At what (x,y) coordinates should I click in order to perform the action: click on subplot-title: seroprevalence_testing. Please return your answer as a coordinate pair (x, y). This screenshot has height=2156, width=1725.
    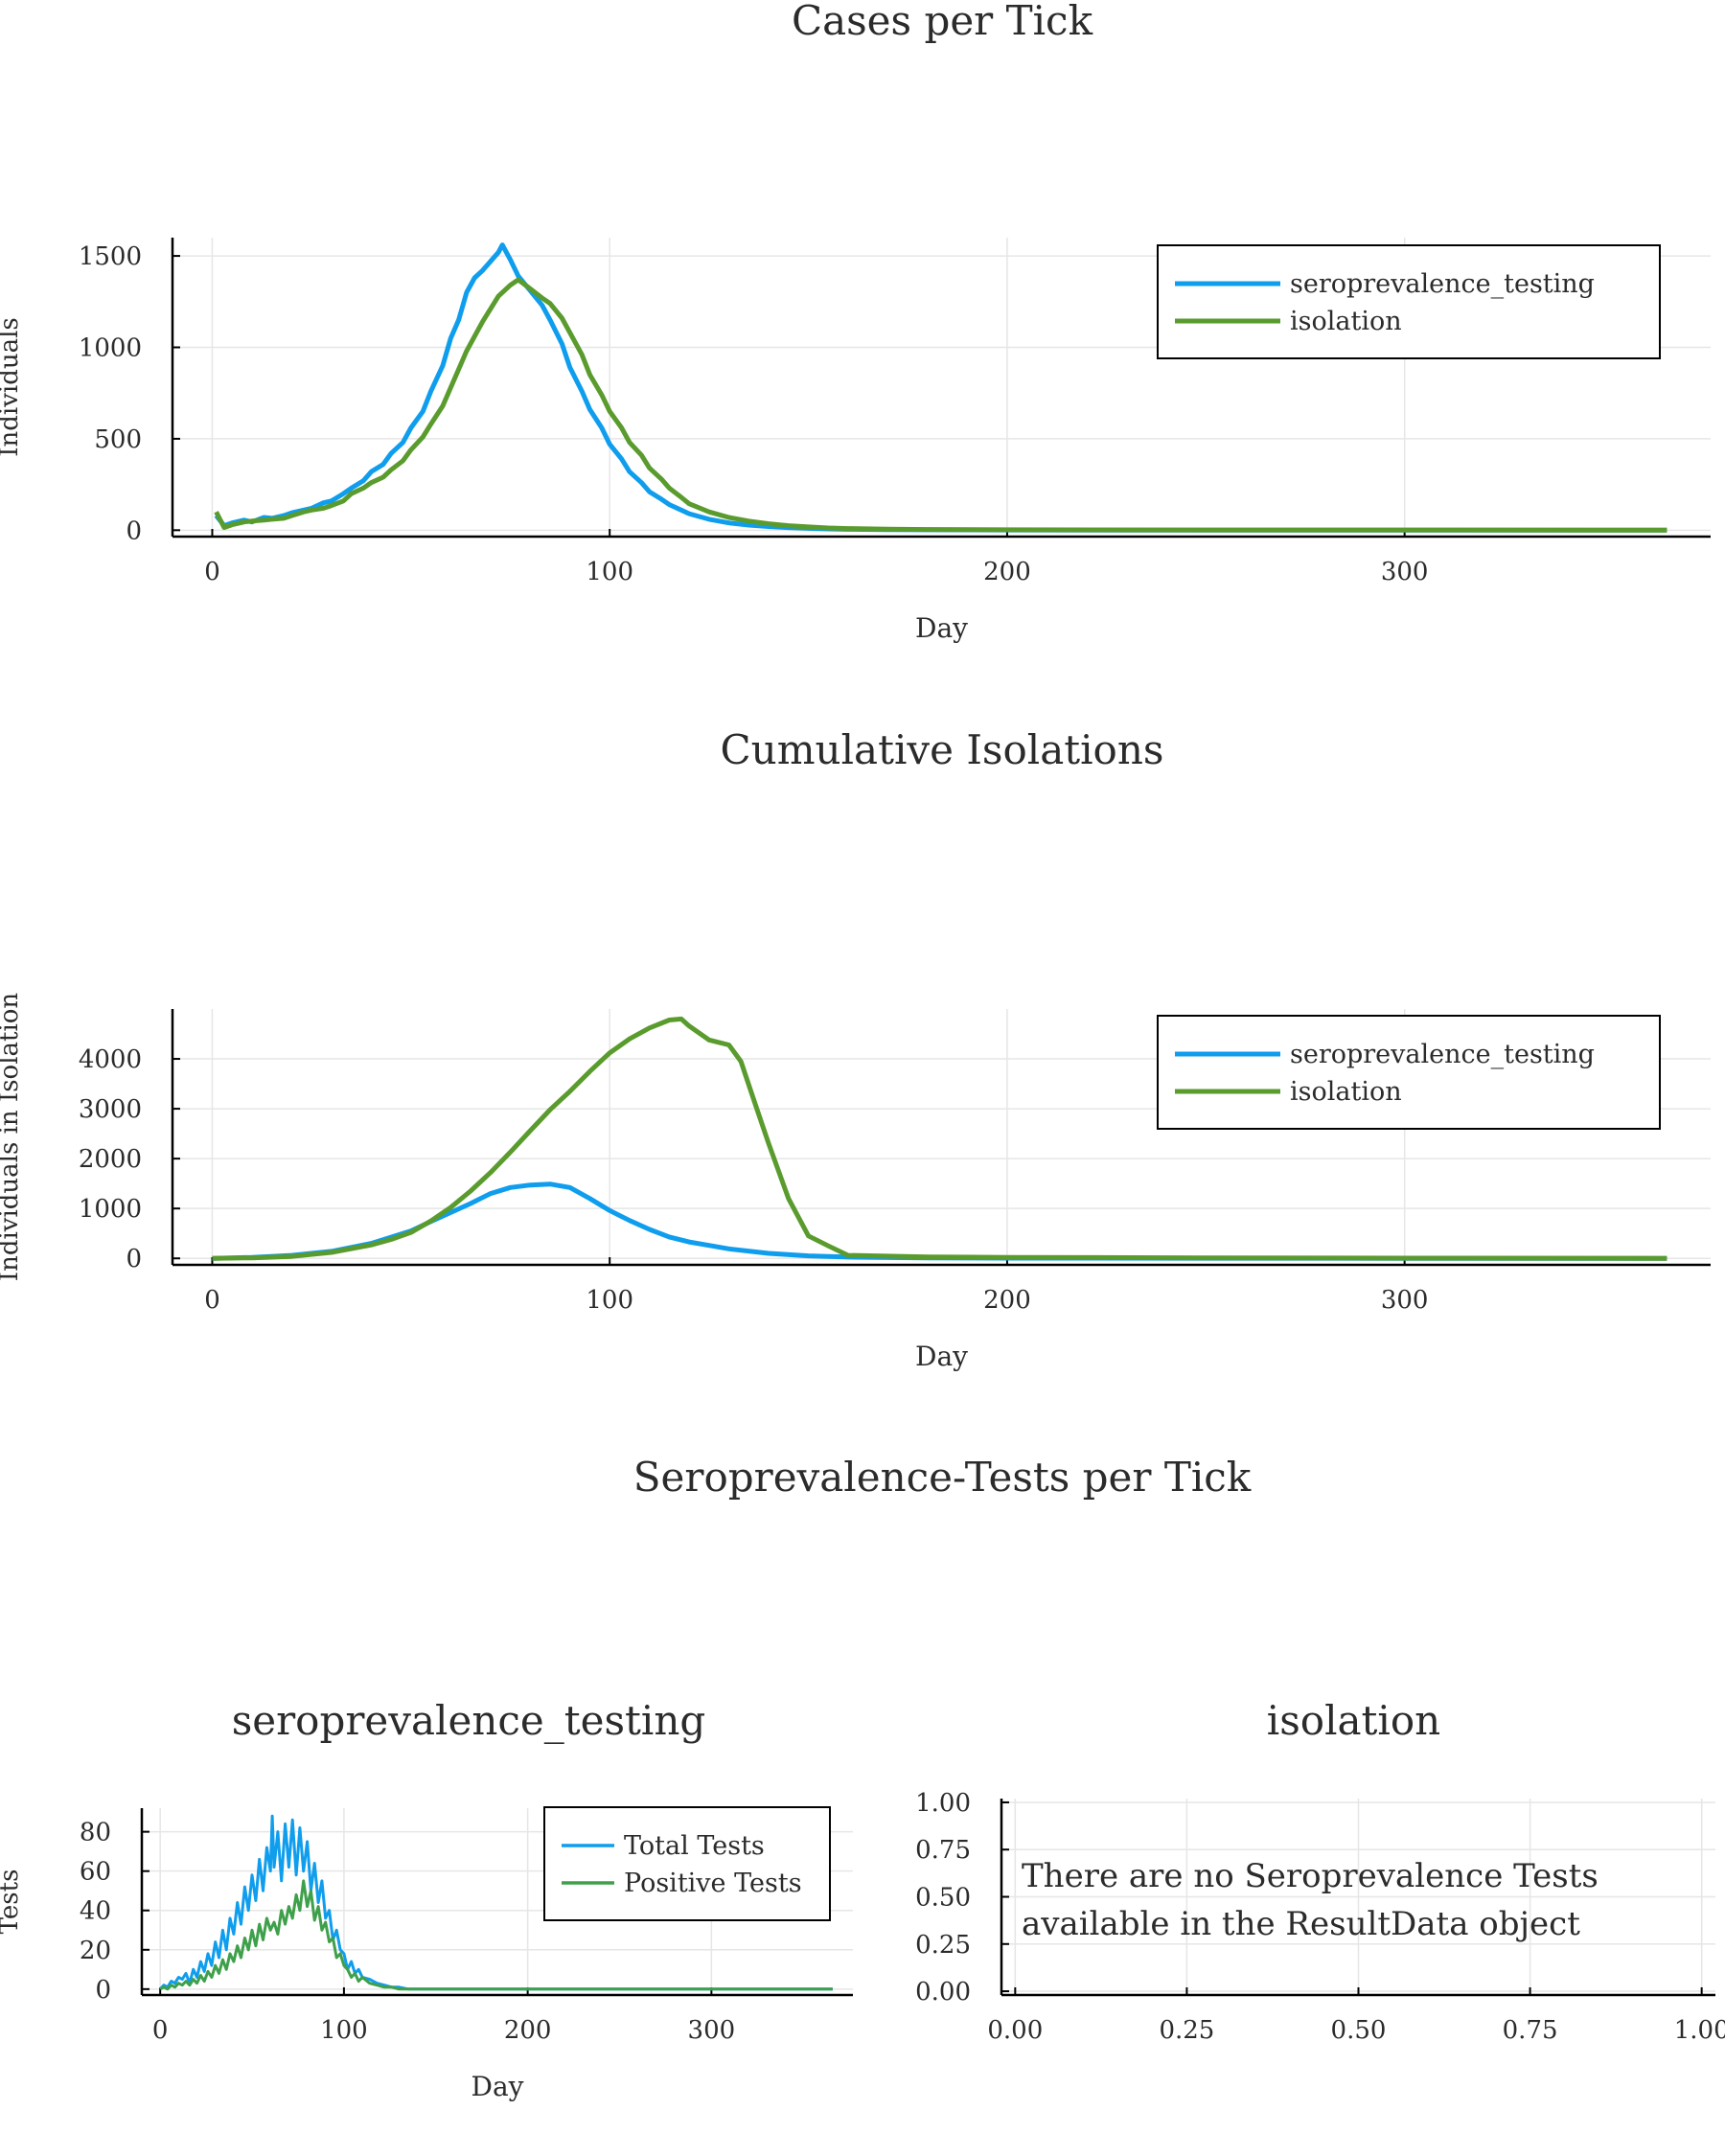
    Looking at the image, I should click on (469, 1720).